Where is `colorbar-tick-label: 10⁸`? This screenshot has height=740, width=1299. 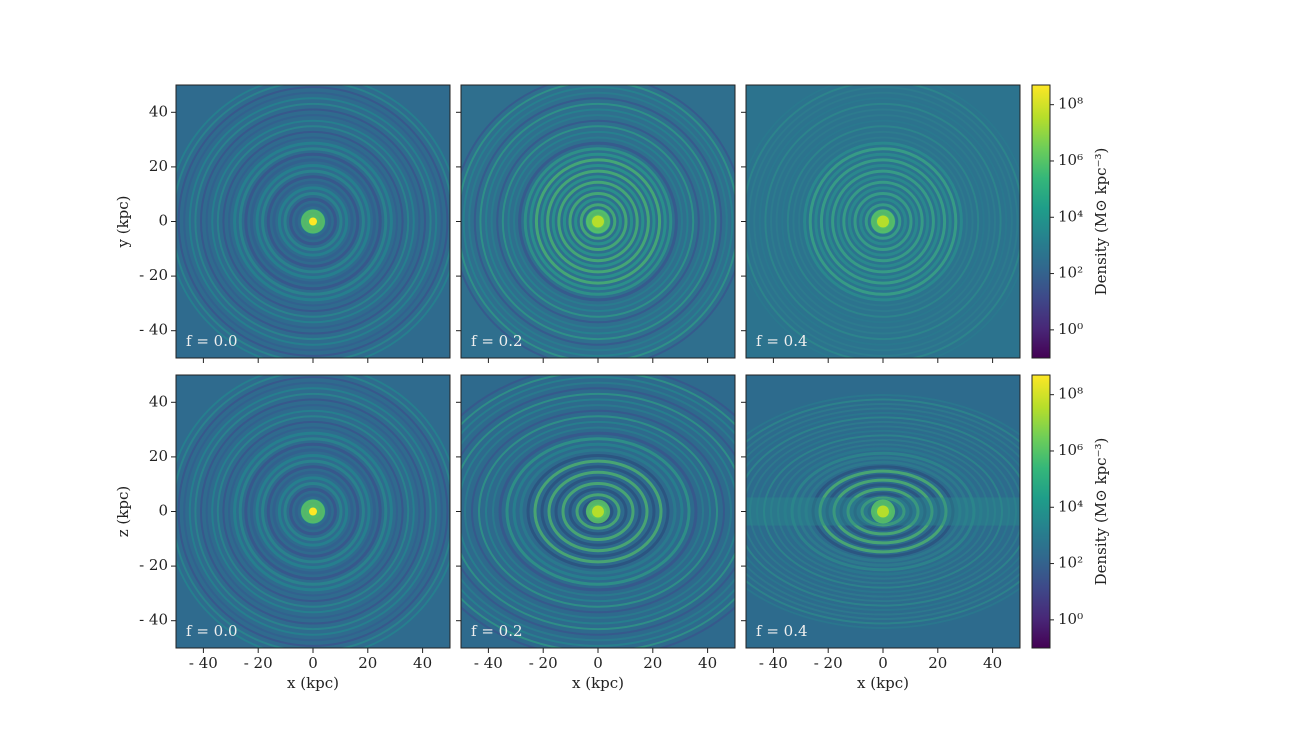 colorbar-tick-label: 10⁸ is located at coordinates (1070, 394).